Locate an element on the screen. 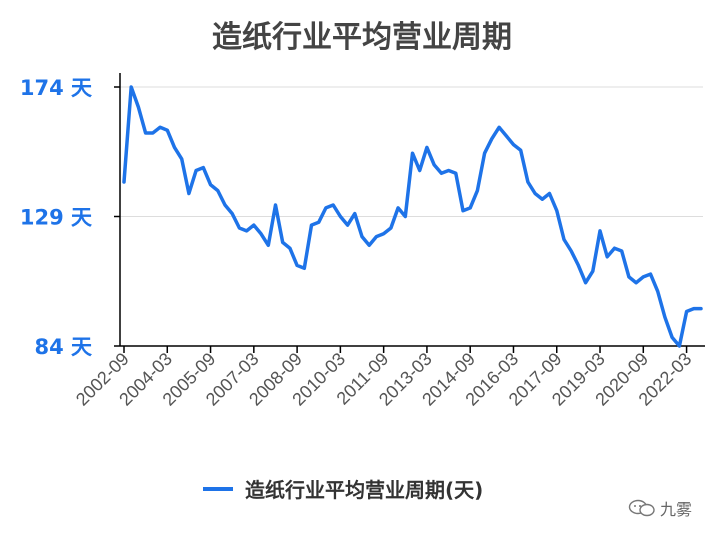 The image size is (724, 540). chart-title: 造纸行业平均营业周期 is located at coordinates (362, 37).